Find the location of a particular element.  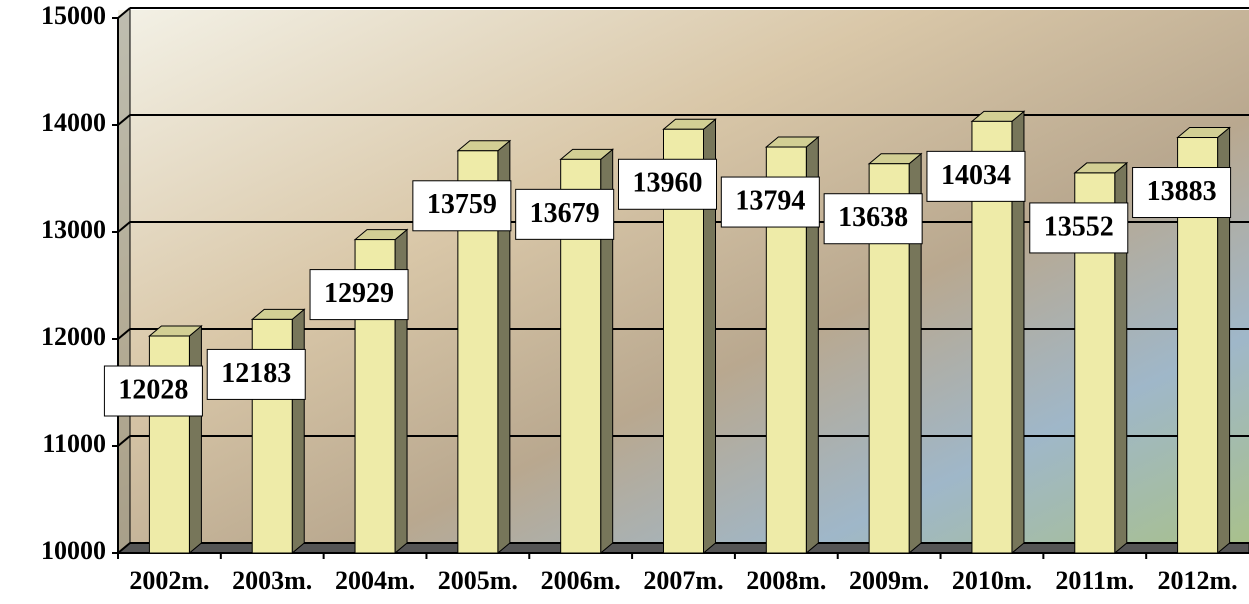

x-tick-label: 2011m. is located at coordinates (1094, 580).